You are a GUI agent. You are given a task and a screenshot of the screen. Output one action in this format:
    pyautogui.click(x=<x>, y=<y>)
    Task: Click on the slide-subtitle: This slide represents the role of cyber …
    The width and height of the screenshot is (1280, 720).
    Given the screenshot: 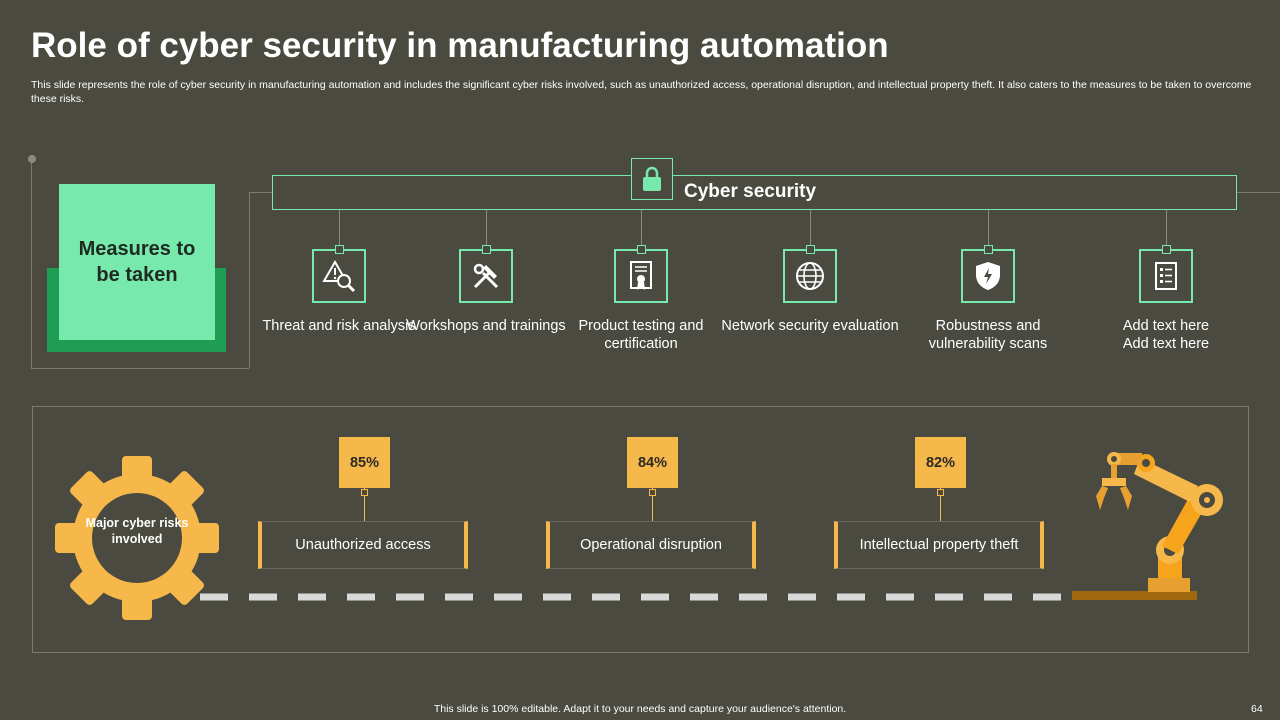 What is the action you would take?
    pyautogui.click(x=641, y=92)
    